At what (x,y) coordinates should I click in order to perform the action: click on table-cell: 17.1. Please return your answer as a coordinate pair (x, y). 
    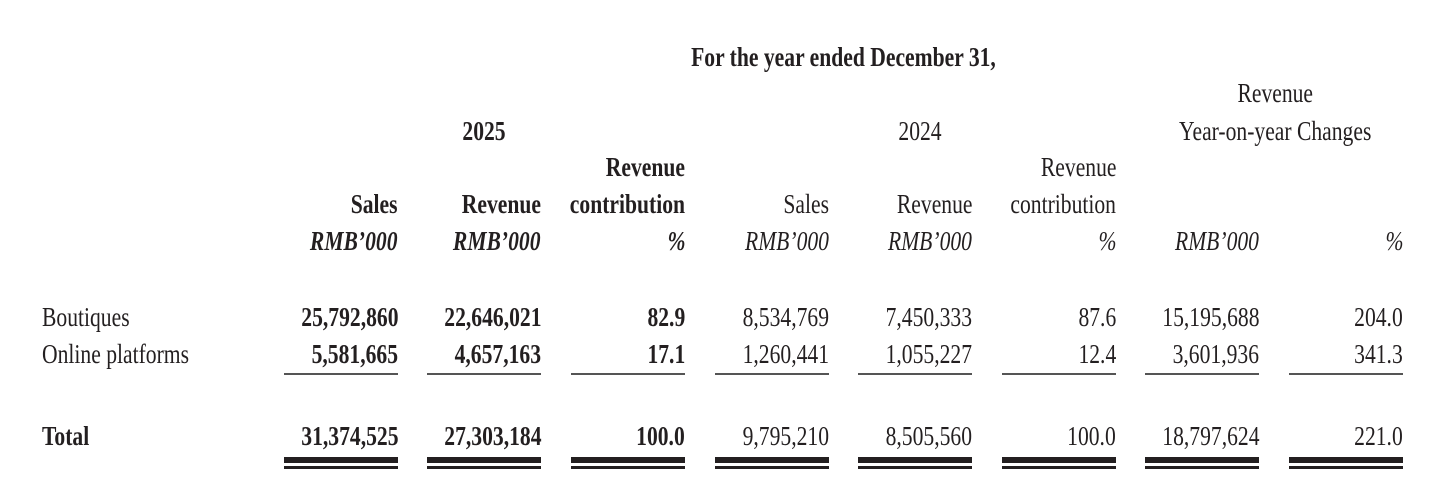
    Looking at the image, I should click on (555, 354).